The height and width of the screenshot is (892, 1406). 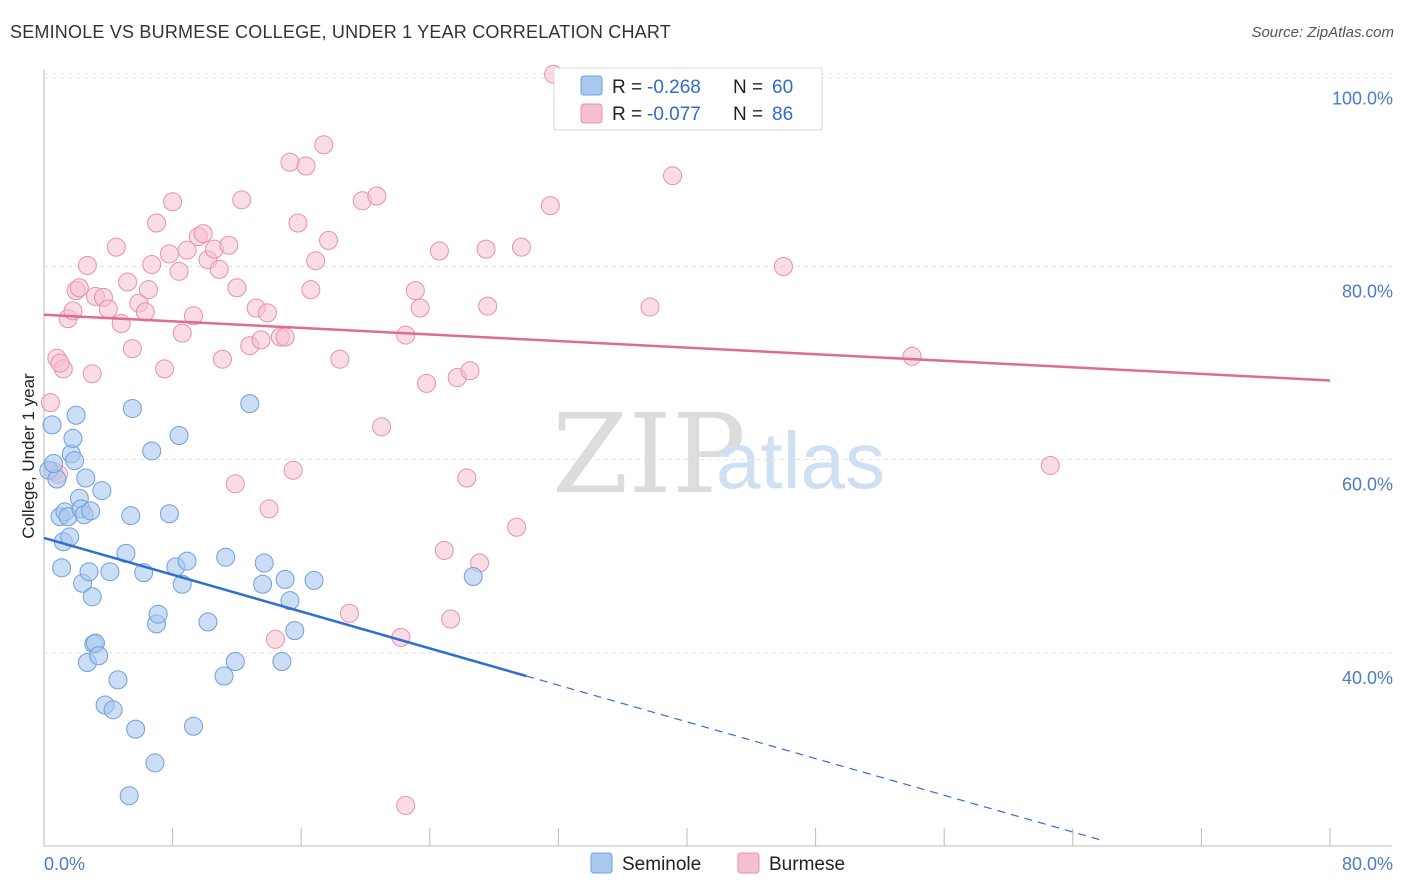 I want to click on legend-swatch-seminole, so click(x=591, y=85).